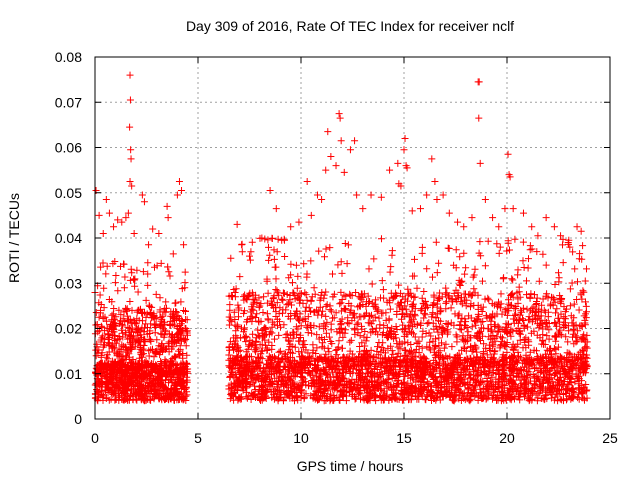 The image size is (640, 480). I want to click on y-tick-label: 0.02, so click(68, 329).